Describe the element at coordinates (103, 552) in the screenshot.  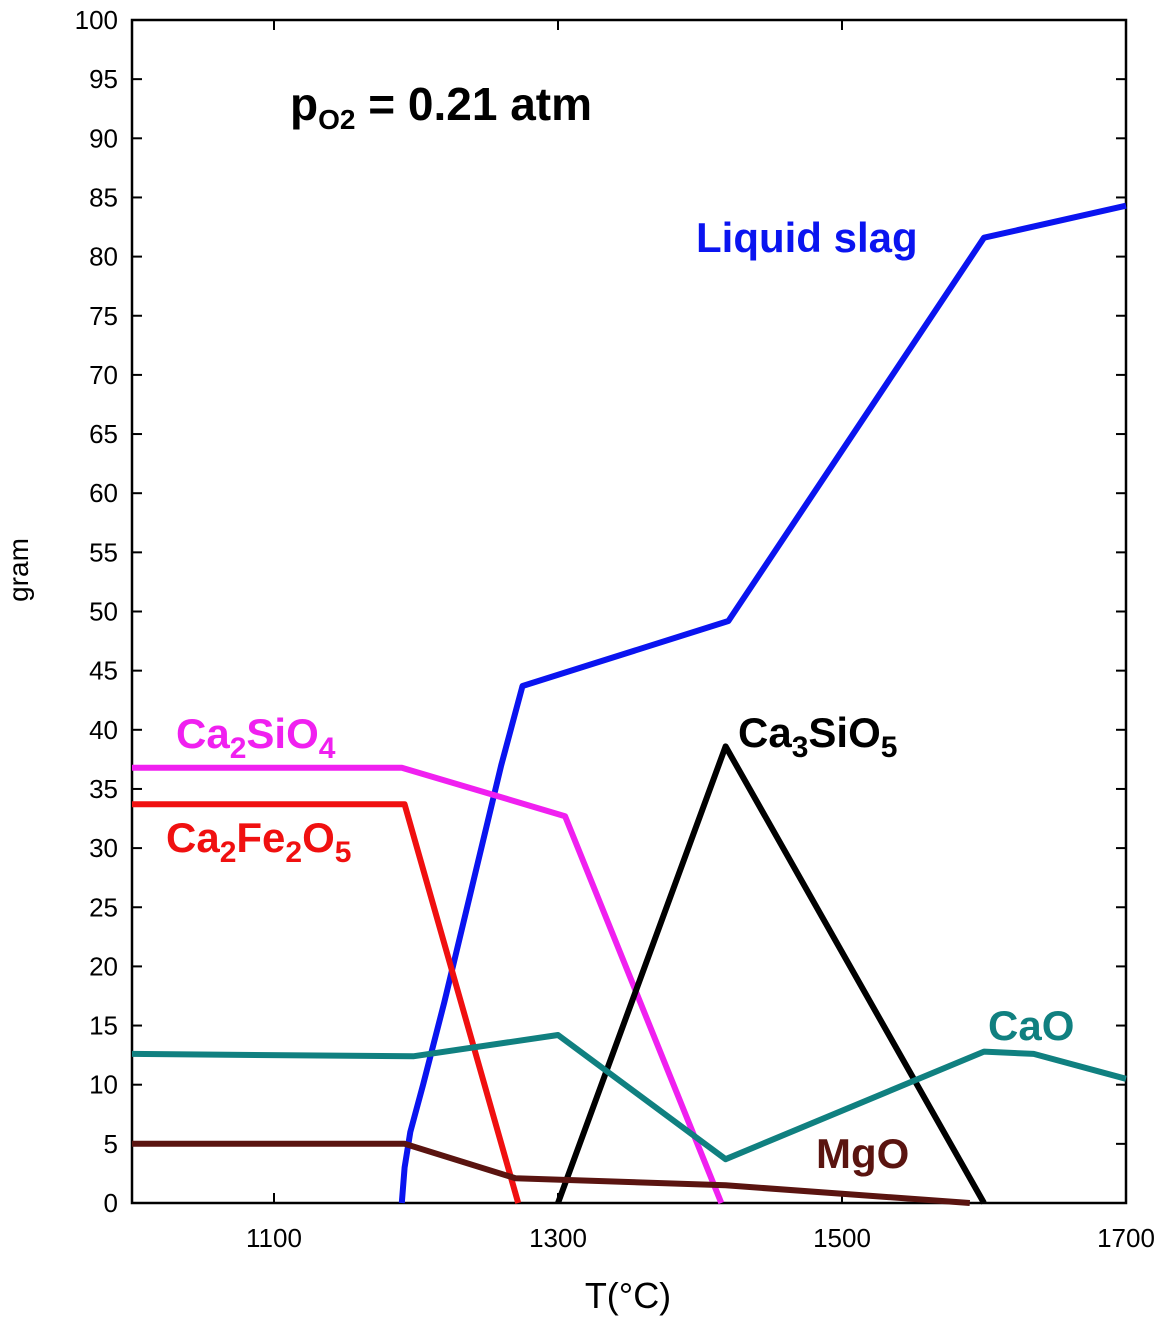
I see `y-tick-label: 55` at that location.